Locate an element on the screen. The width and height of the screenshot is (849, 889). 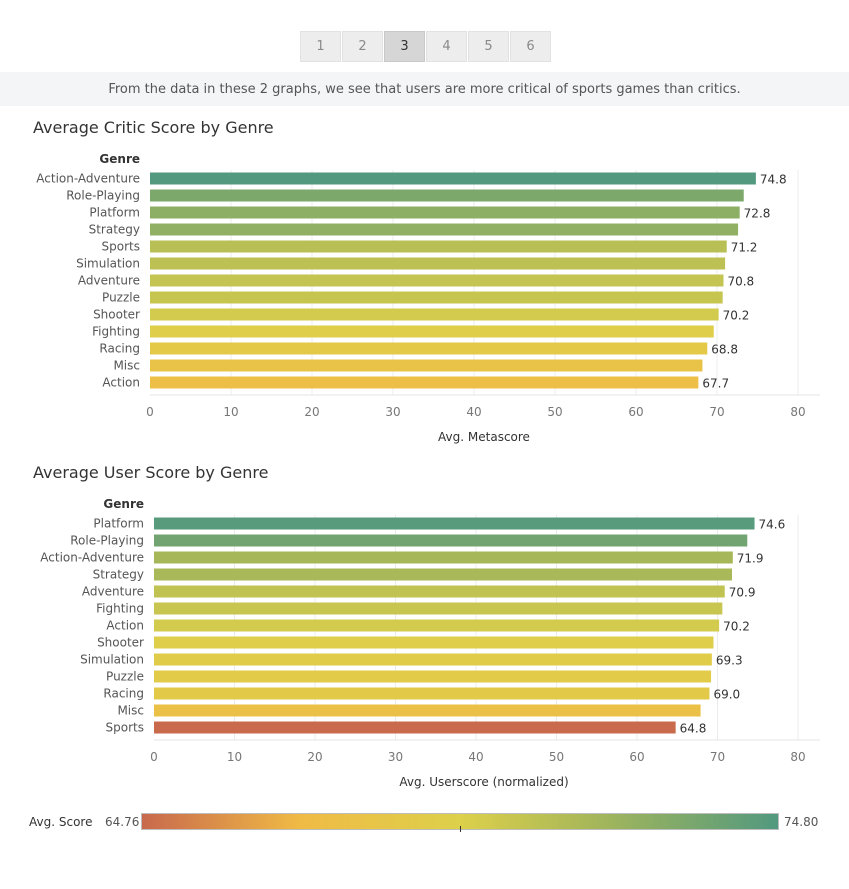
user-category-label: Strategy is located at coordinates (118, 575).